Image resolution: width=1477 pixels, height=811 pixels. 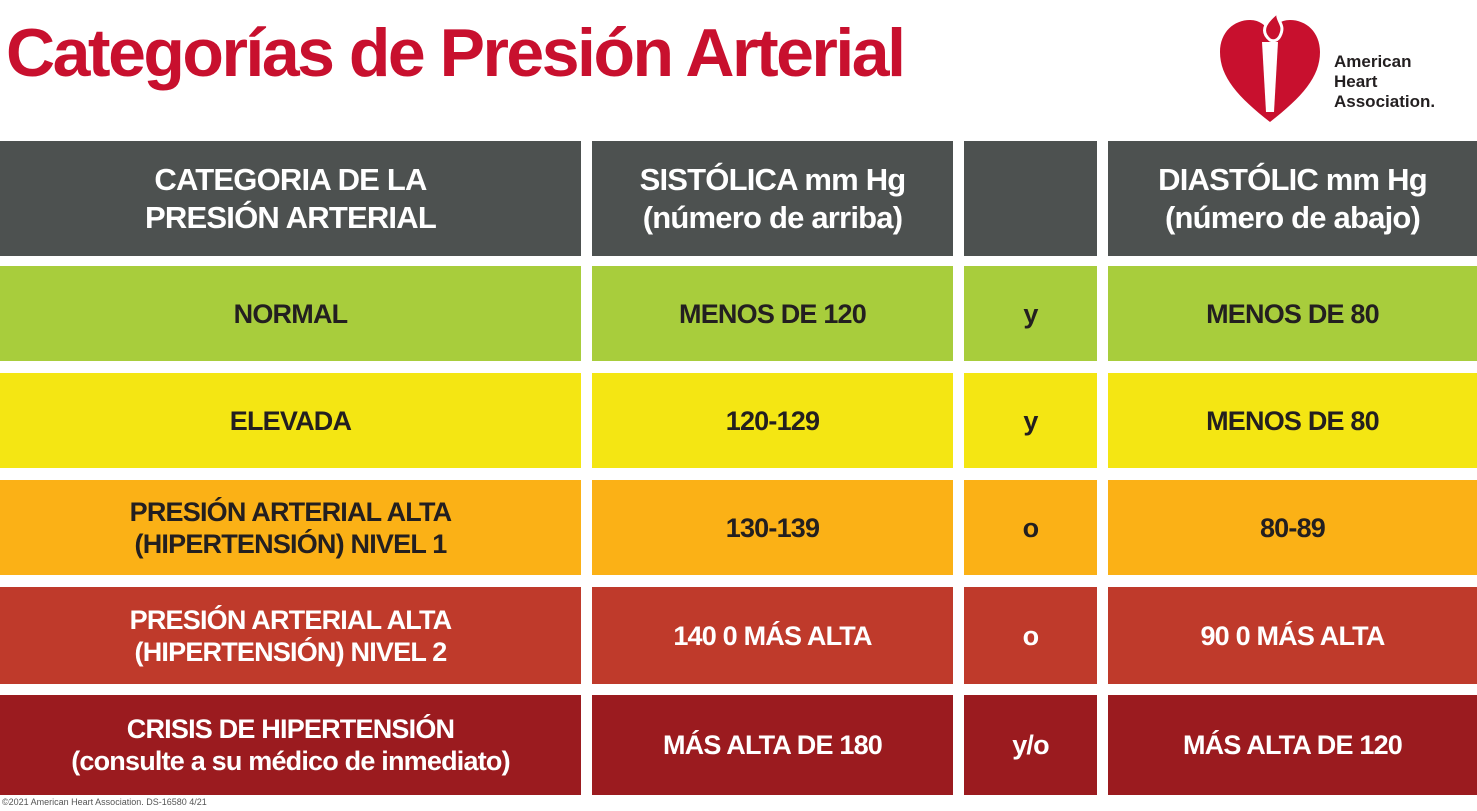 What do you see at coordinates (772, 217) in the screenshot?
I see `header-text: (número de arriba)` at bounding box center [772, 217].